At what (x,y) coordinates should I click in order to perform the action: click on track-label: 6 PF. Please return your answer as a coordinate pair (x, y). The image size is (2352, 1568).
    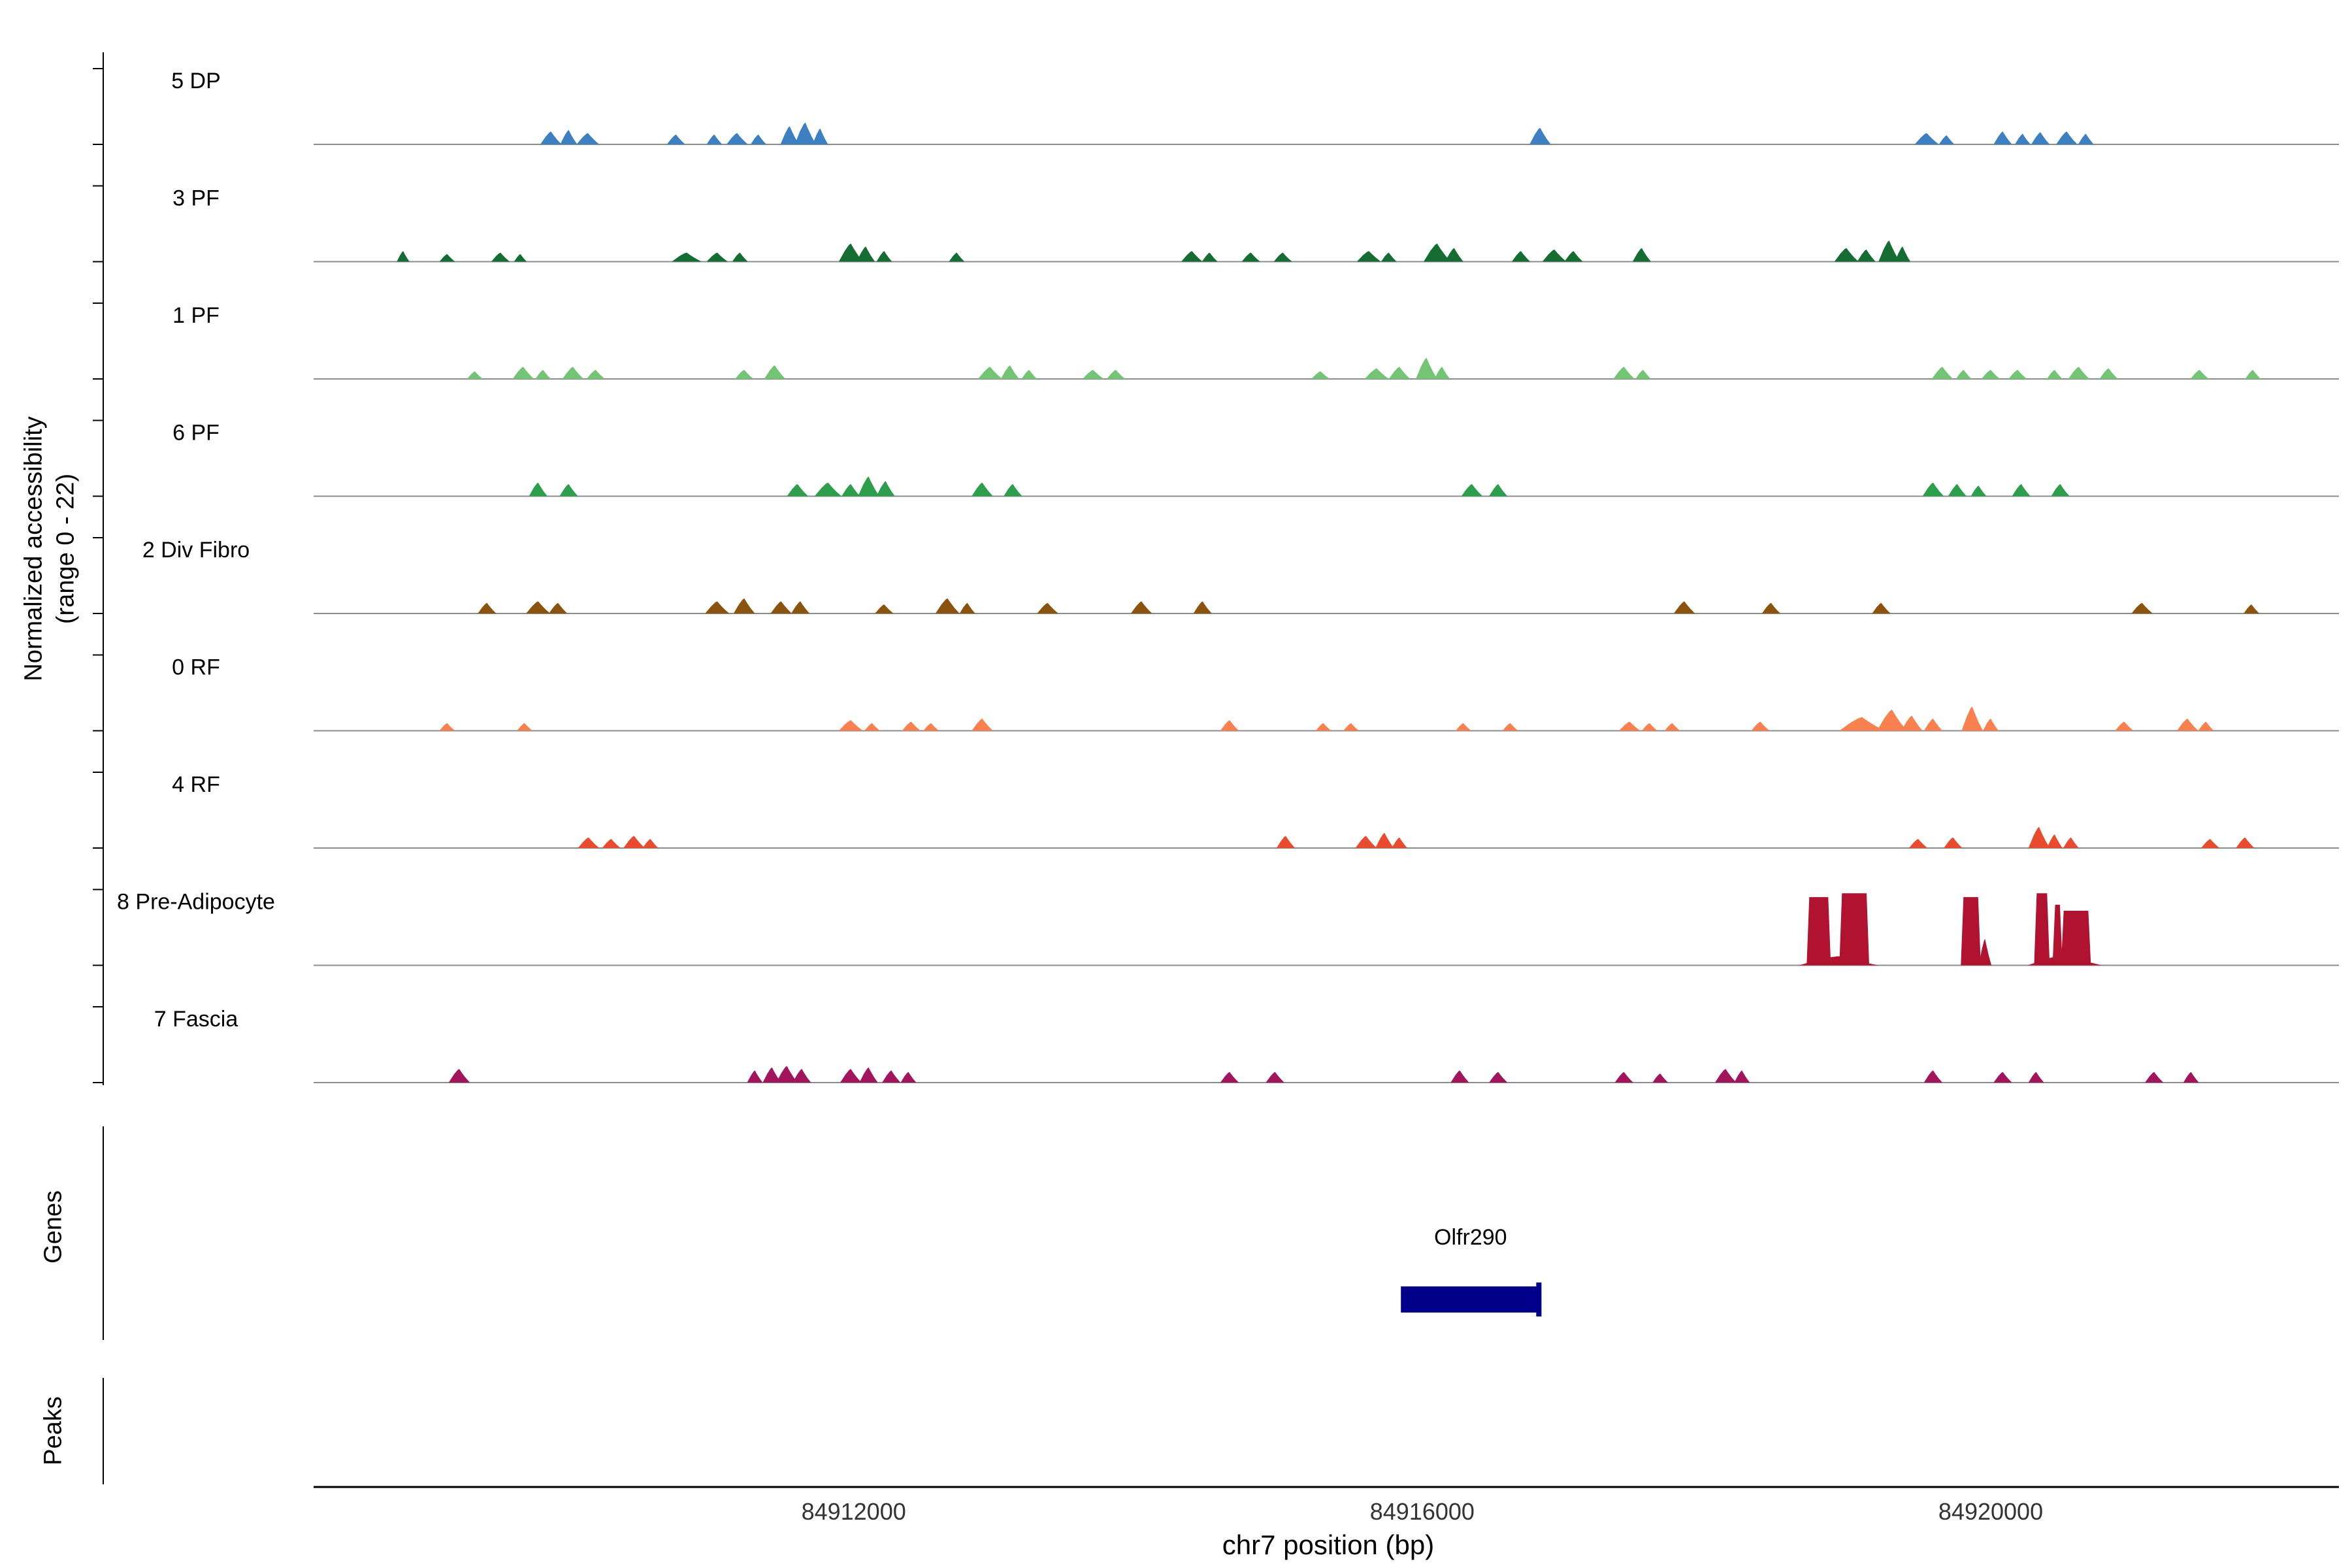
    Looking at the image, I should click on (196, 433).